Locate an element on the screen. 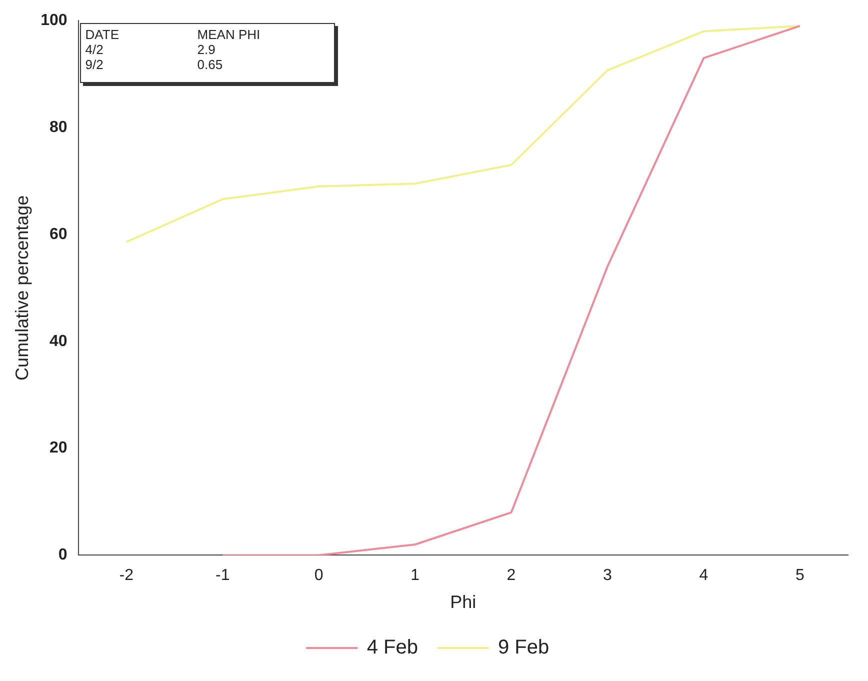 This screenshot has height=681, width=868. annotation: 2.9 is located at coordinates (206, 49).